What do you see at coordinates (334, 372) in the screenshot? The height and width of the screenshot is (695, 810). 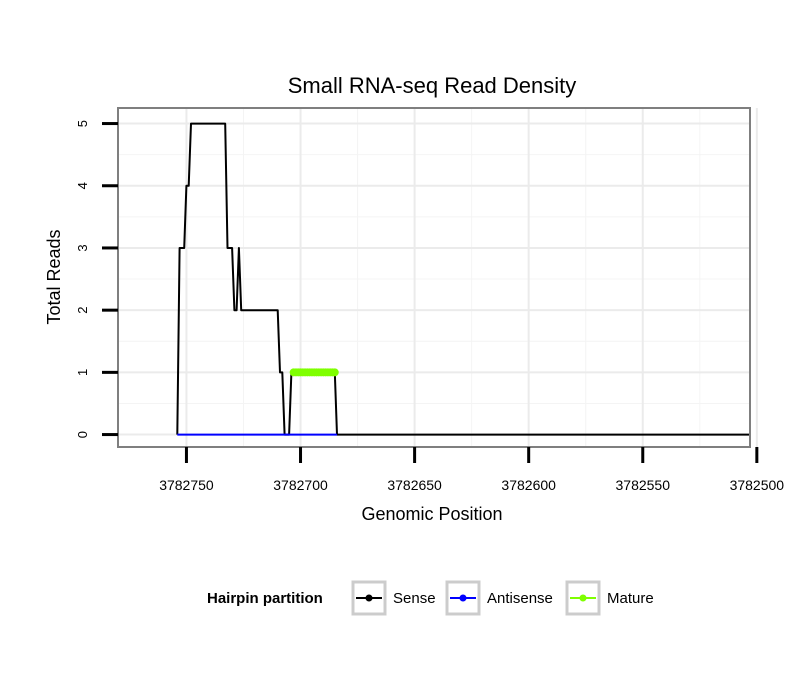 I see `data-point-mature` at bounding box center [334, 372].